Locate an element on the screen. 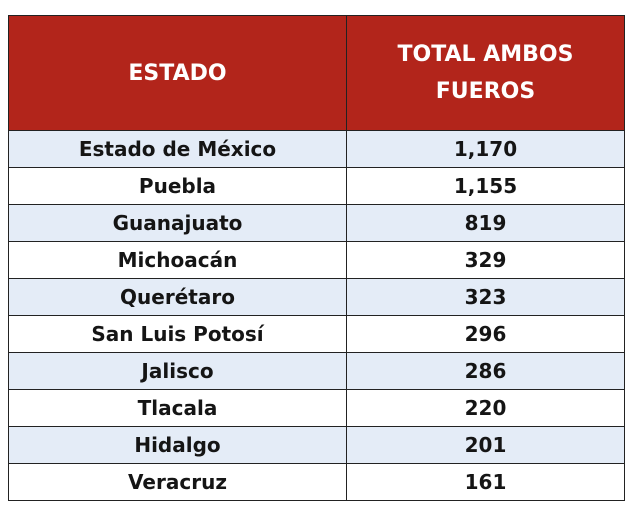 Image resolution: width=634 pixels, height=525 pixels. state-cell: Tlacala is located at coordinates (177, 408).